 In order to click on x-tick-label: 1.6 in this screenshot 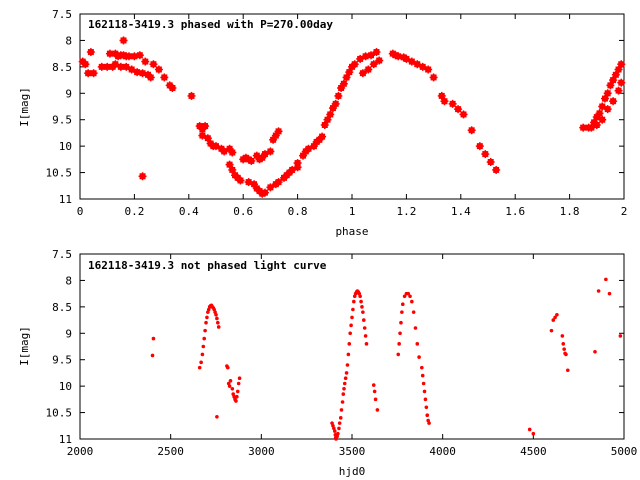, I will do `click(515, 211)`.